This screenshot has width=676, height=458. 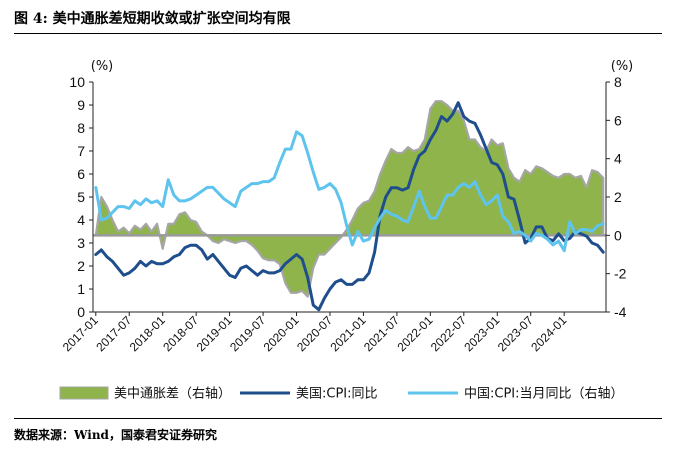 What do you see at coordinates (81, 312) in the screenshot?
I see `left-tick-label: 0` at bounding box center [81, 312].